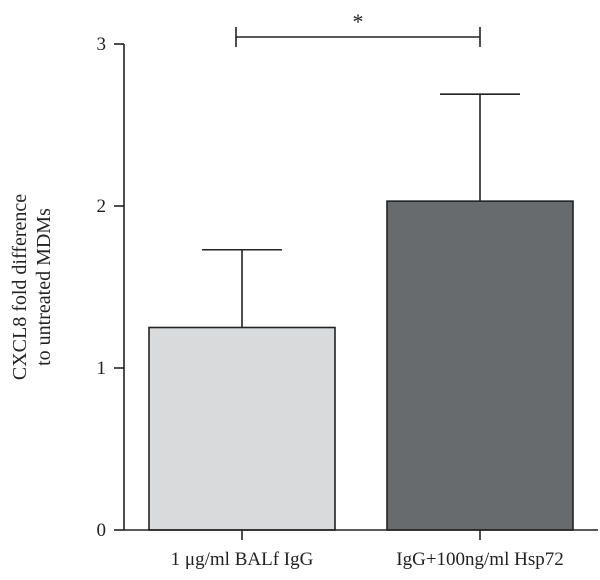  What do you see at coordinates (479, 559) in the screenshot?
I see `x-tick-label: IgG+100ng/ml Hsp72` at bounding box center [479, 559].